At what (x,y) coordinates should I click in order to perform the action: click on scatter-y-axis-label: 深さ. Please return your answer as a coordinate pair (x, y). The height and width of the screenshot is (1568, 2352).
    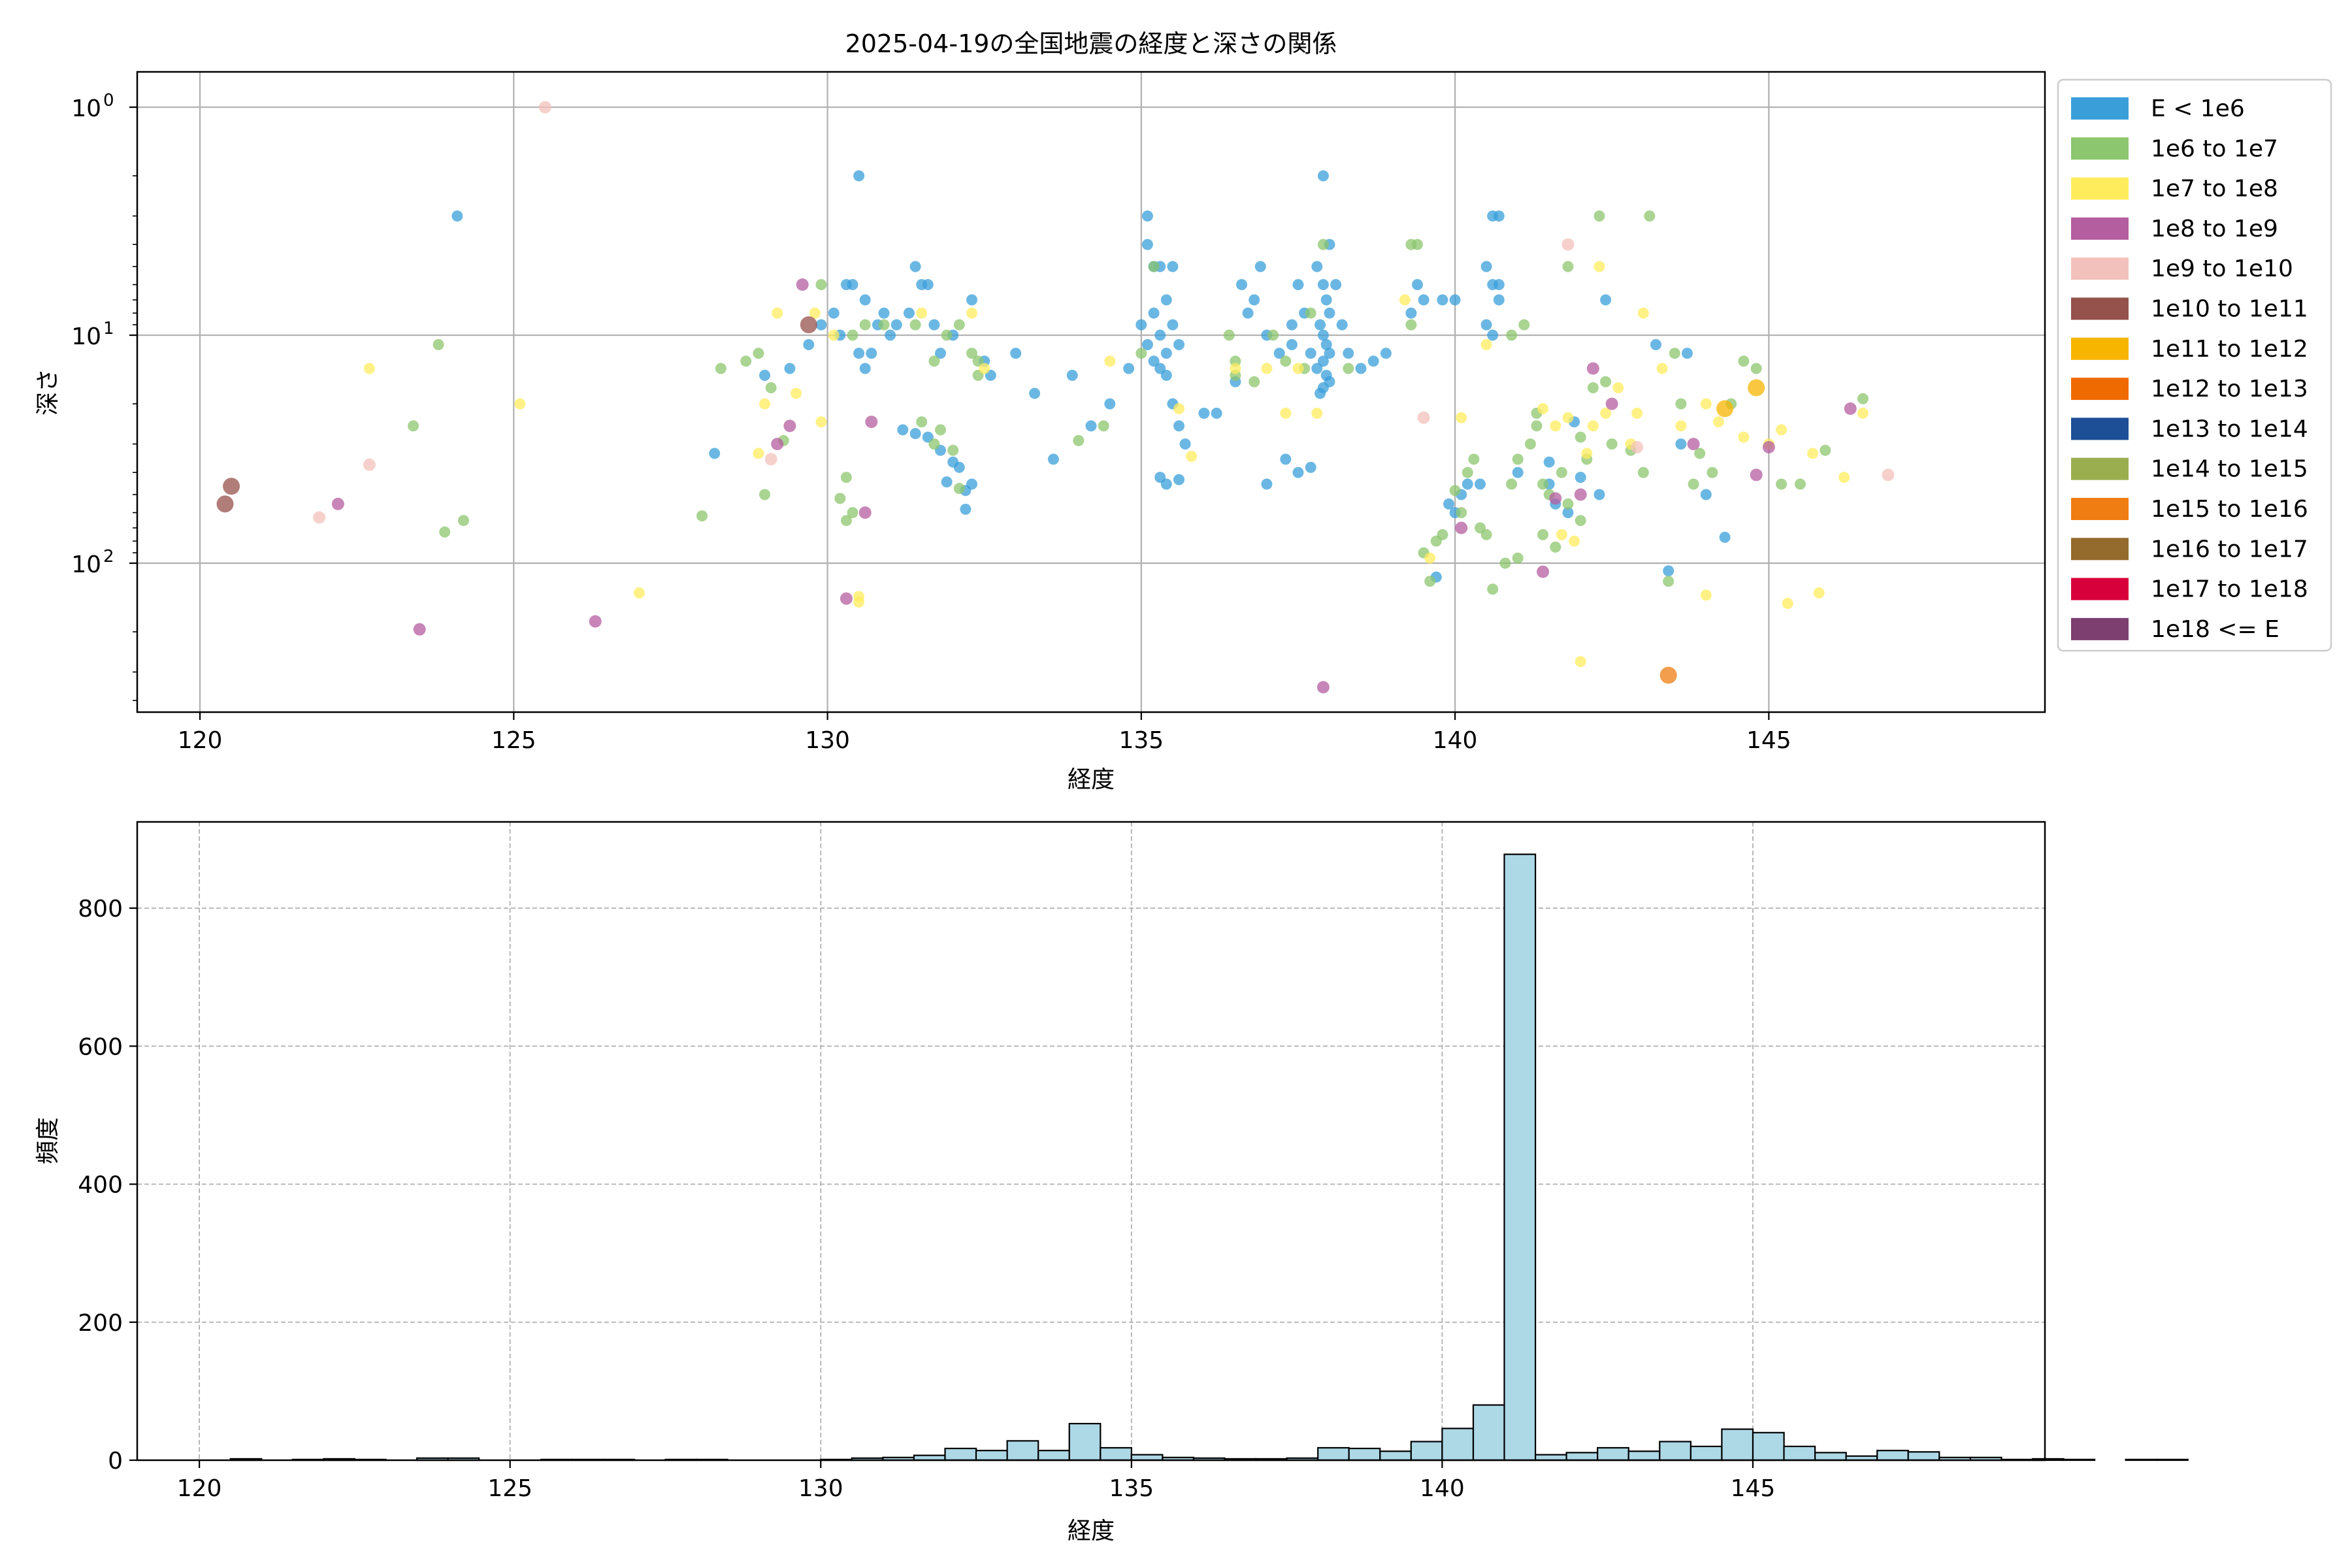
    Looking at the image, I should click on (48, 392).